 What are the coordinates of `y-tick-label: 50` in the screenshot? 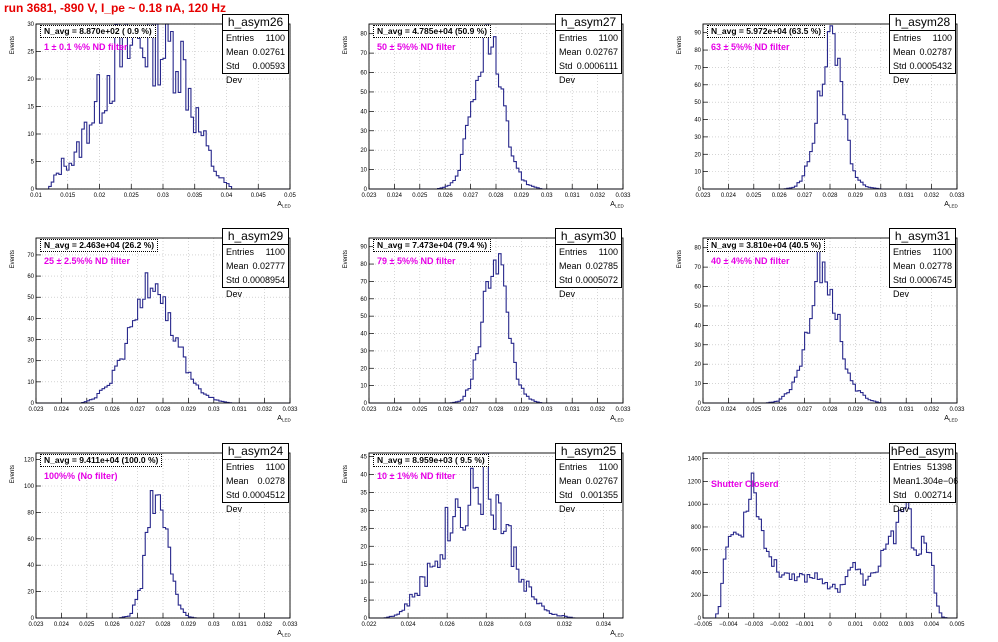 It's located at (363, 317).